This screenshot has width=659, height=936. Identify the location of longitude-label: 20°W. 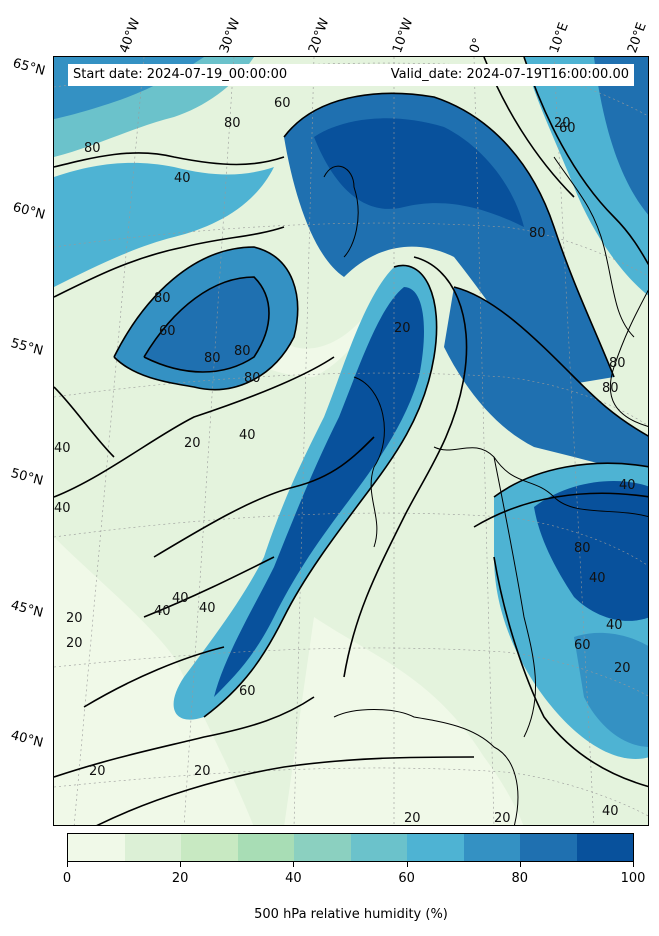
(319, 36).